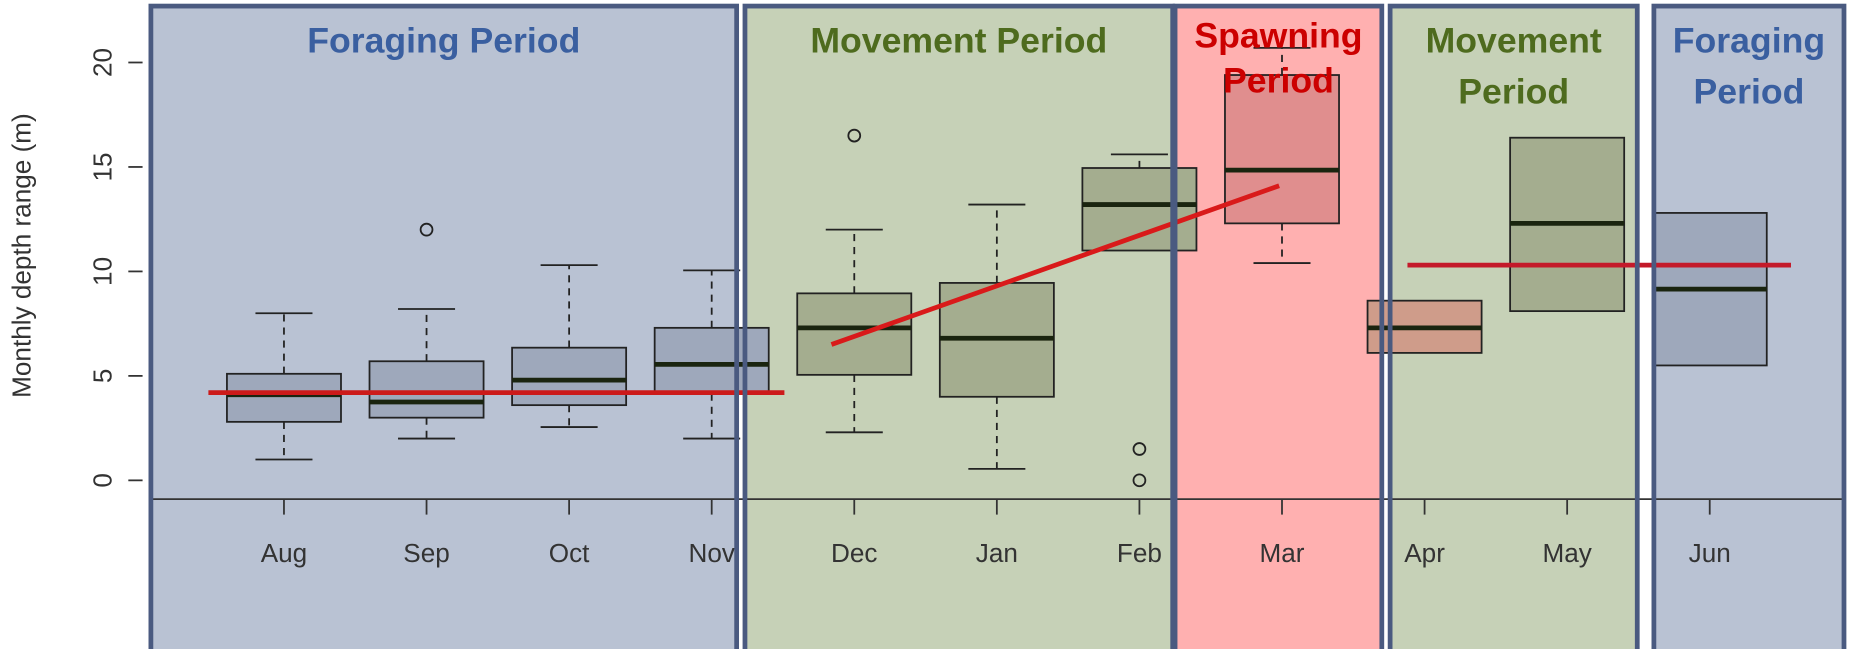 This screenshot has height=649, width=1863. What do you see at coordinates (1567, 553) in the screenshot?
I see `x-tick-label: May` at bounding box center [1567, 553].